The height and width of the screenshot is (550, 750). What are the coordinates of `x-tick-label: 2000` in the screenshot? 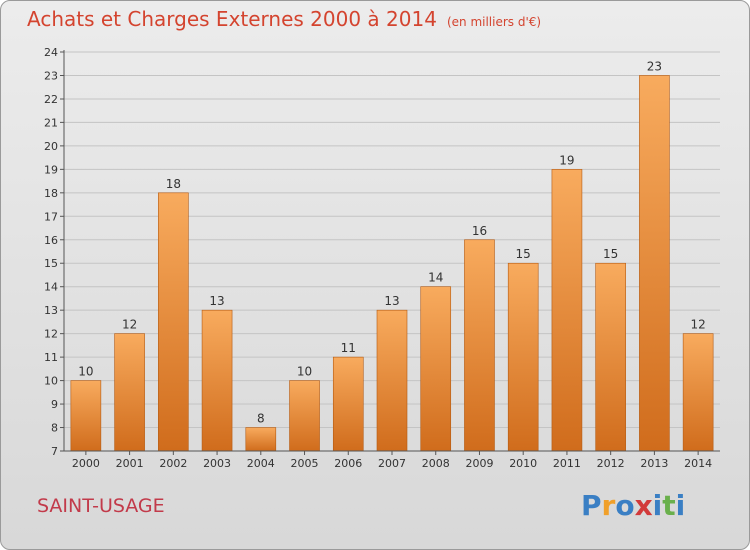 It's located at (86, 463).